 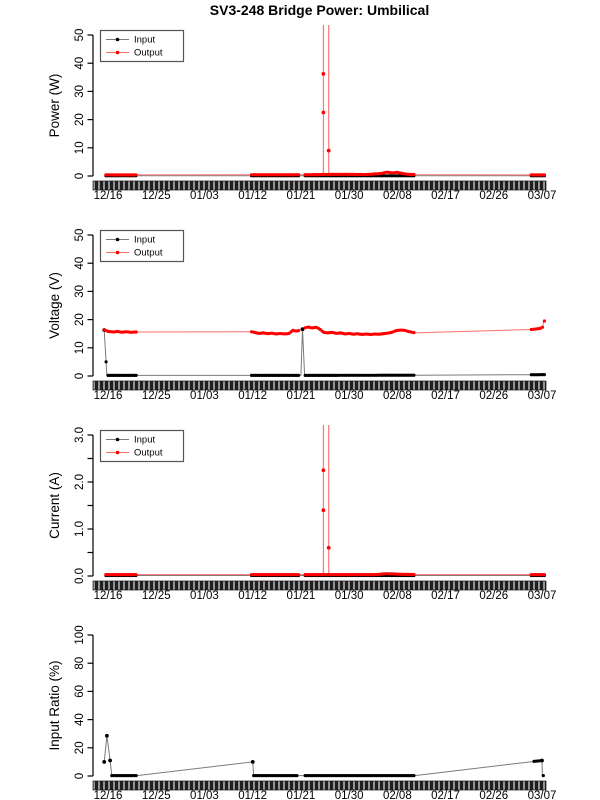 What do you see at coordinates (319, 10) in the screenshot?
I see `figure-title: SV3-248 Bridge Power: Umbilical` at bounding box center [319, 10].